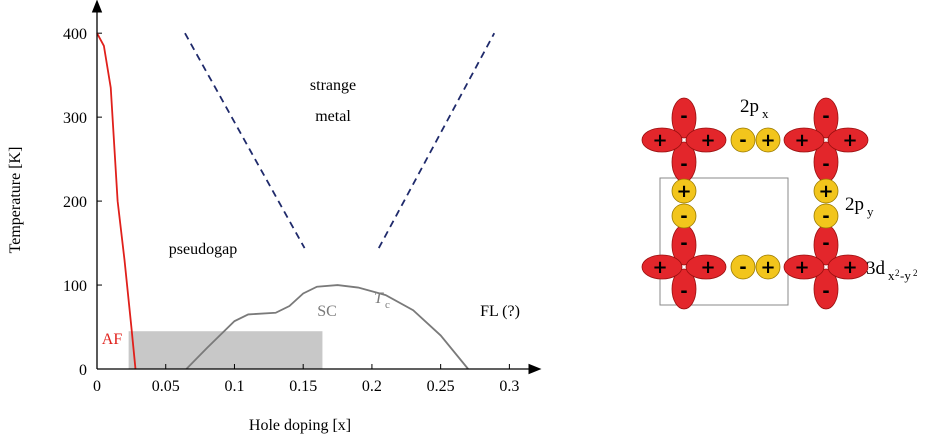 This screenshot has height=438, width=941. I want to click on annotation: strange, so click(333, 85).